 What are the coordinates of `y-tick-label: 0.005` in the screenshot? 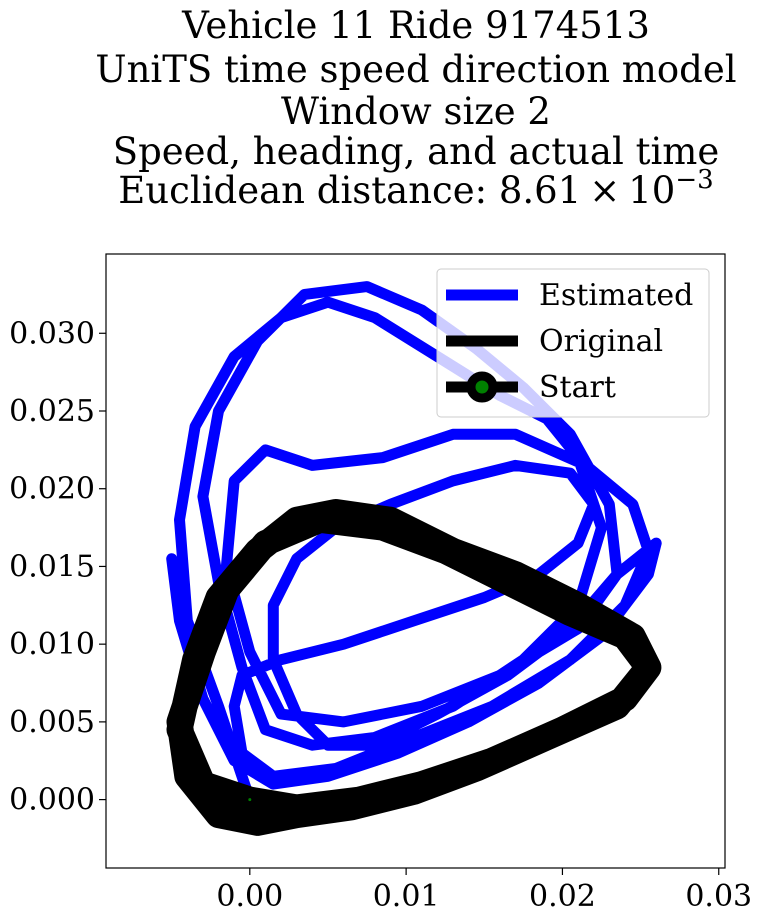 It's located at (52, 722).